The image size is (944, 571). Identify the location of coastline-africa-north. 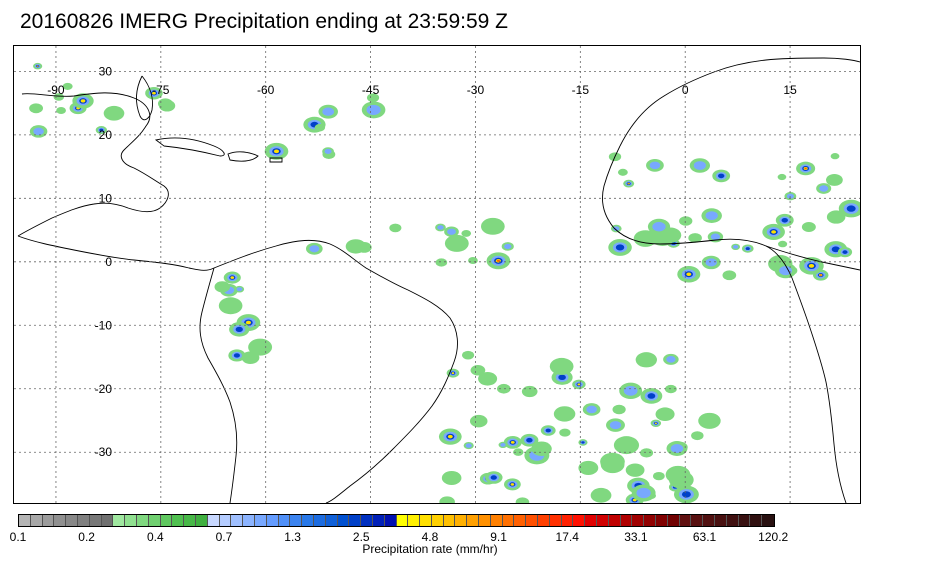
(739, 102).